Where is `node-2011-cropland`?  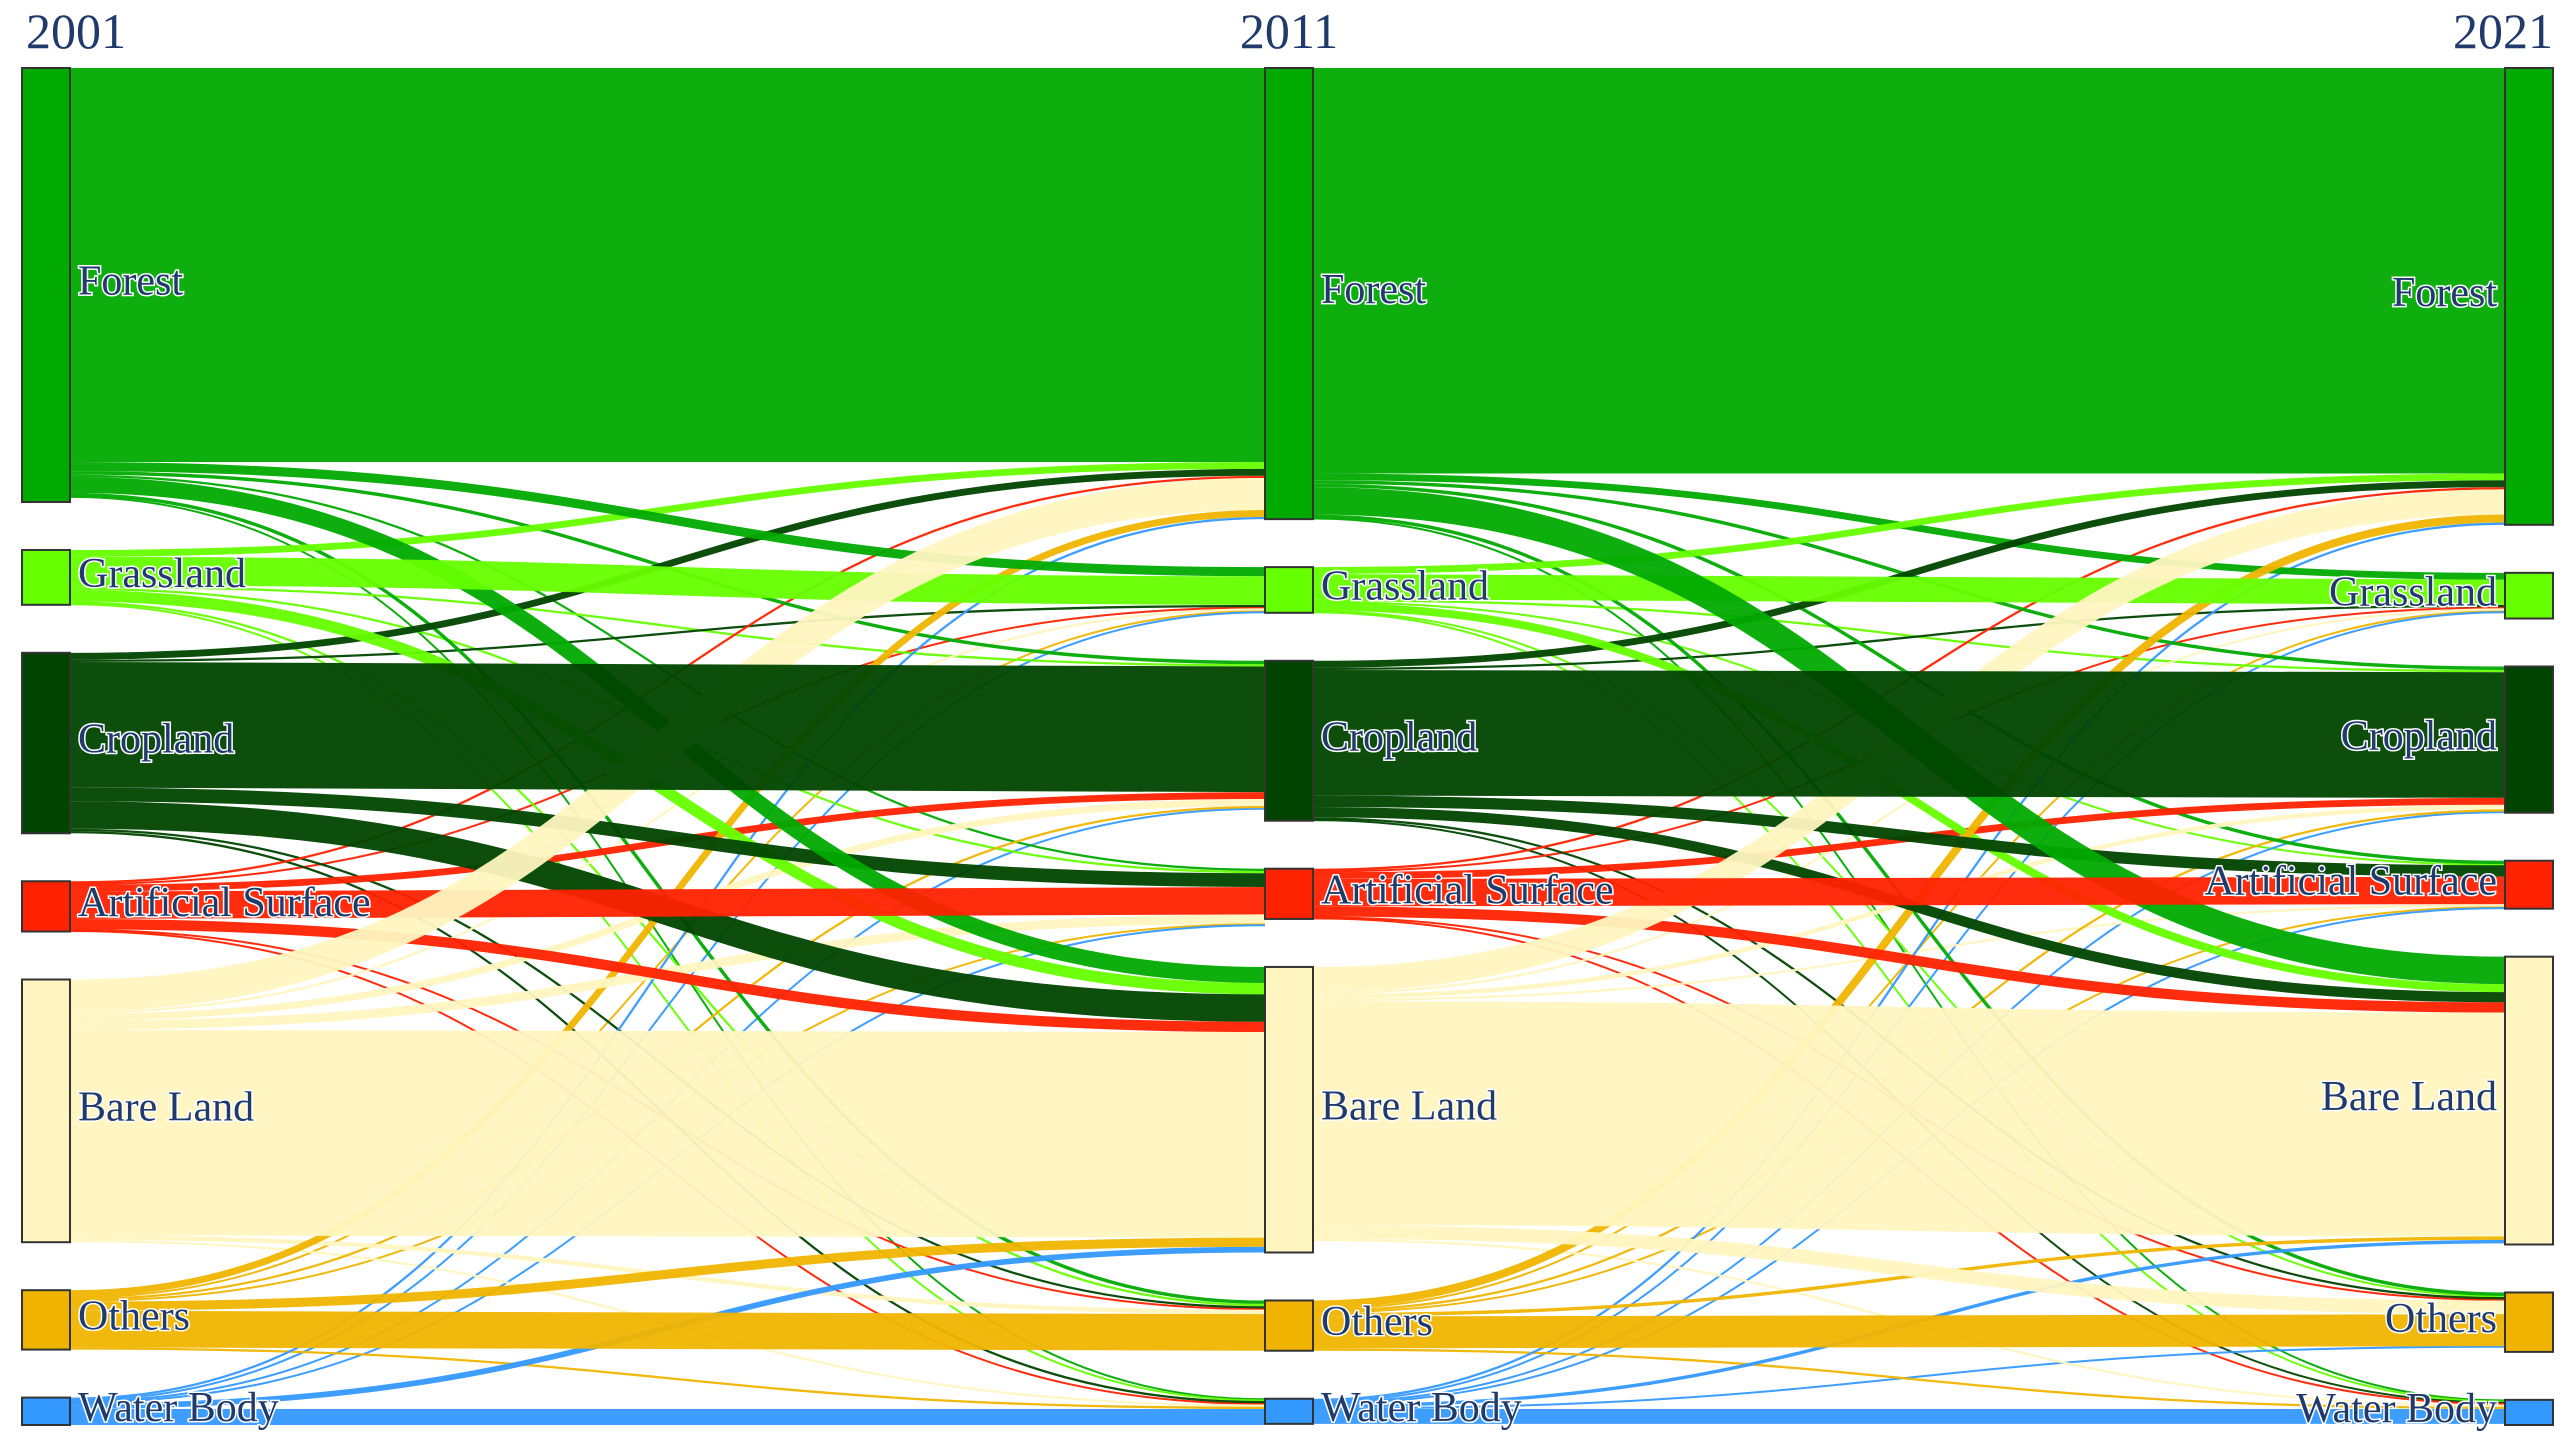
node-2011-cropland is located at coordinates (1289, 740).